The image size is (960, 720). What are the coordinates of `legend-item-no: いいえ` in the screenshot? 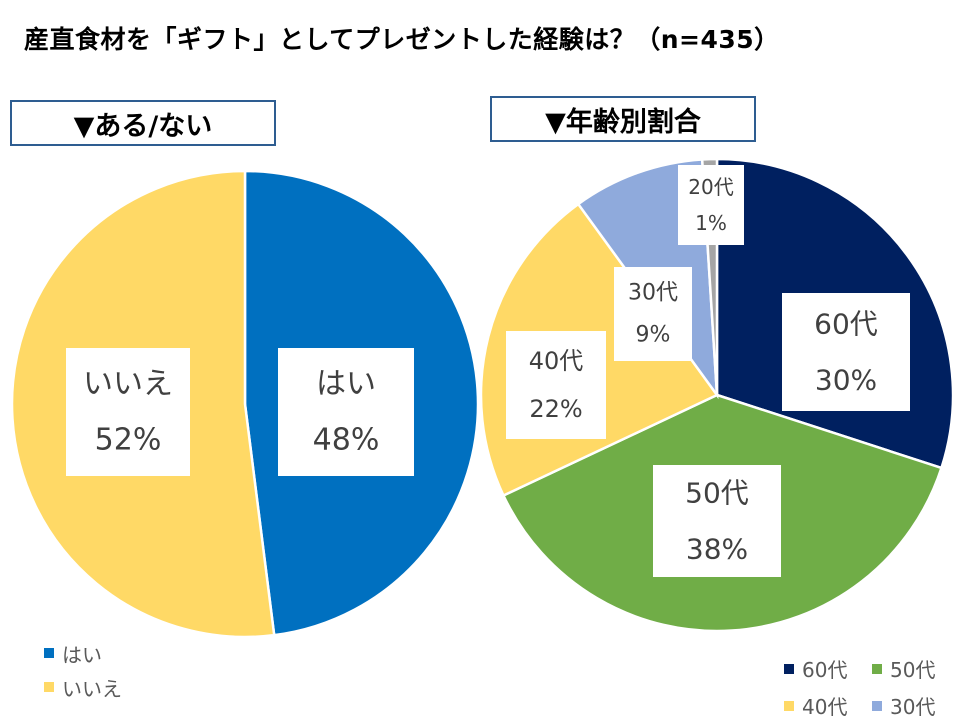 It's located at (83, 687).